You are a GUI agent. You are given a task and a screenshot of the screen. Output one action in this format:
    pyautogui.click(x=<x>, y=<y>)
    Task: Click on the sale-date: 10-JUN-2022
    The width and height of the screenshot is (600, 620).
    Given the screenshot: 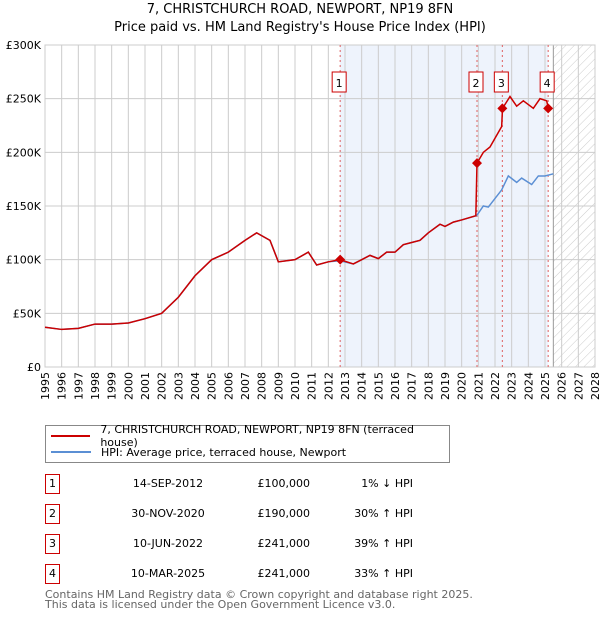 What is the action you would take?
    pyautogui.click(x=168, y=543)
    